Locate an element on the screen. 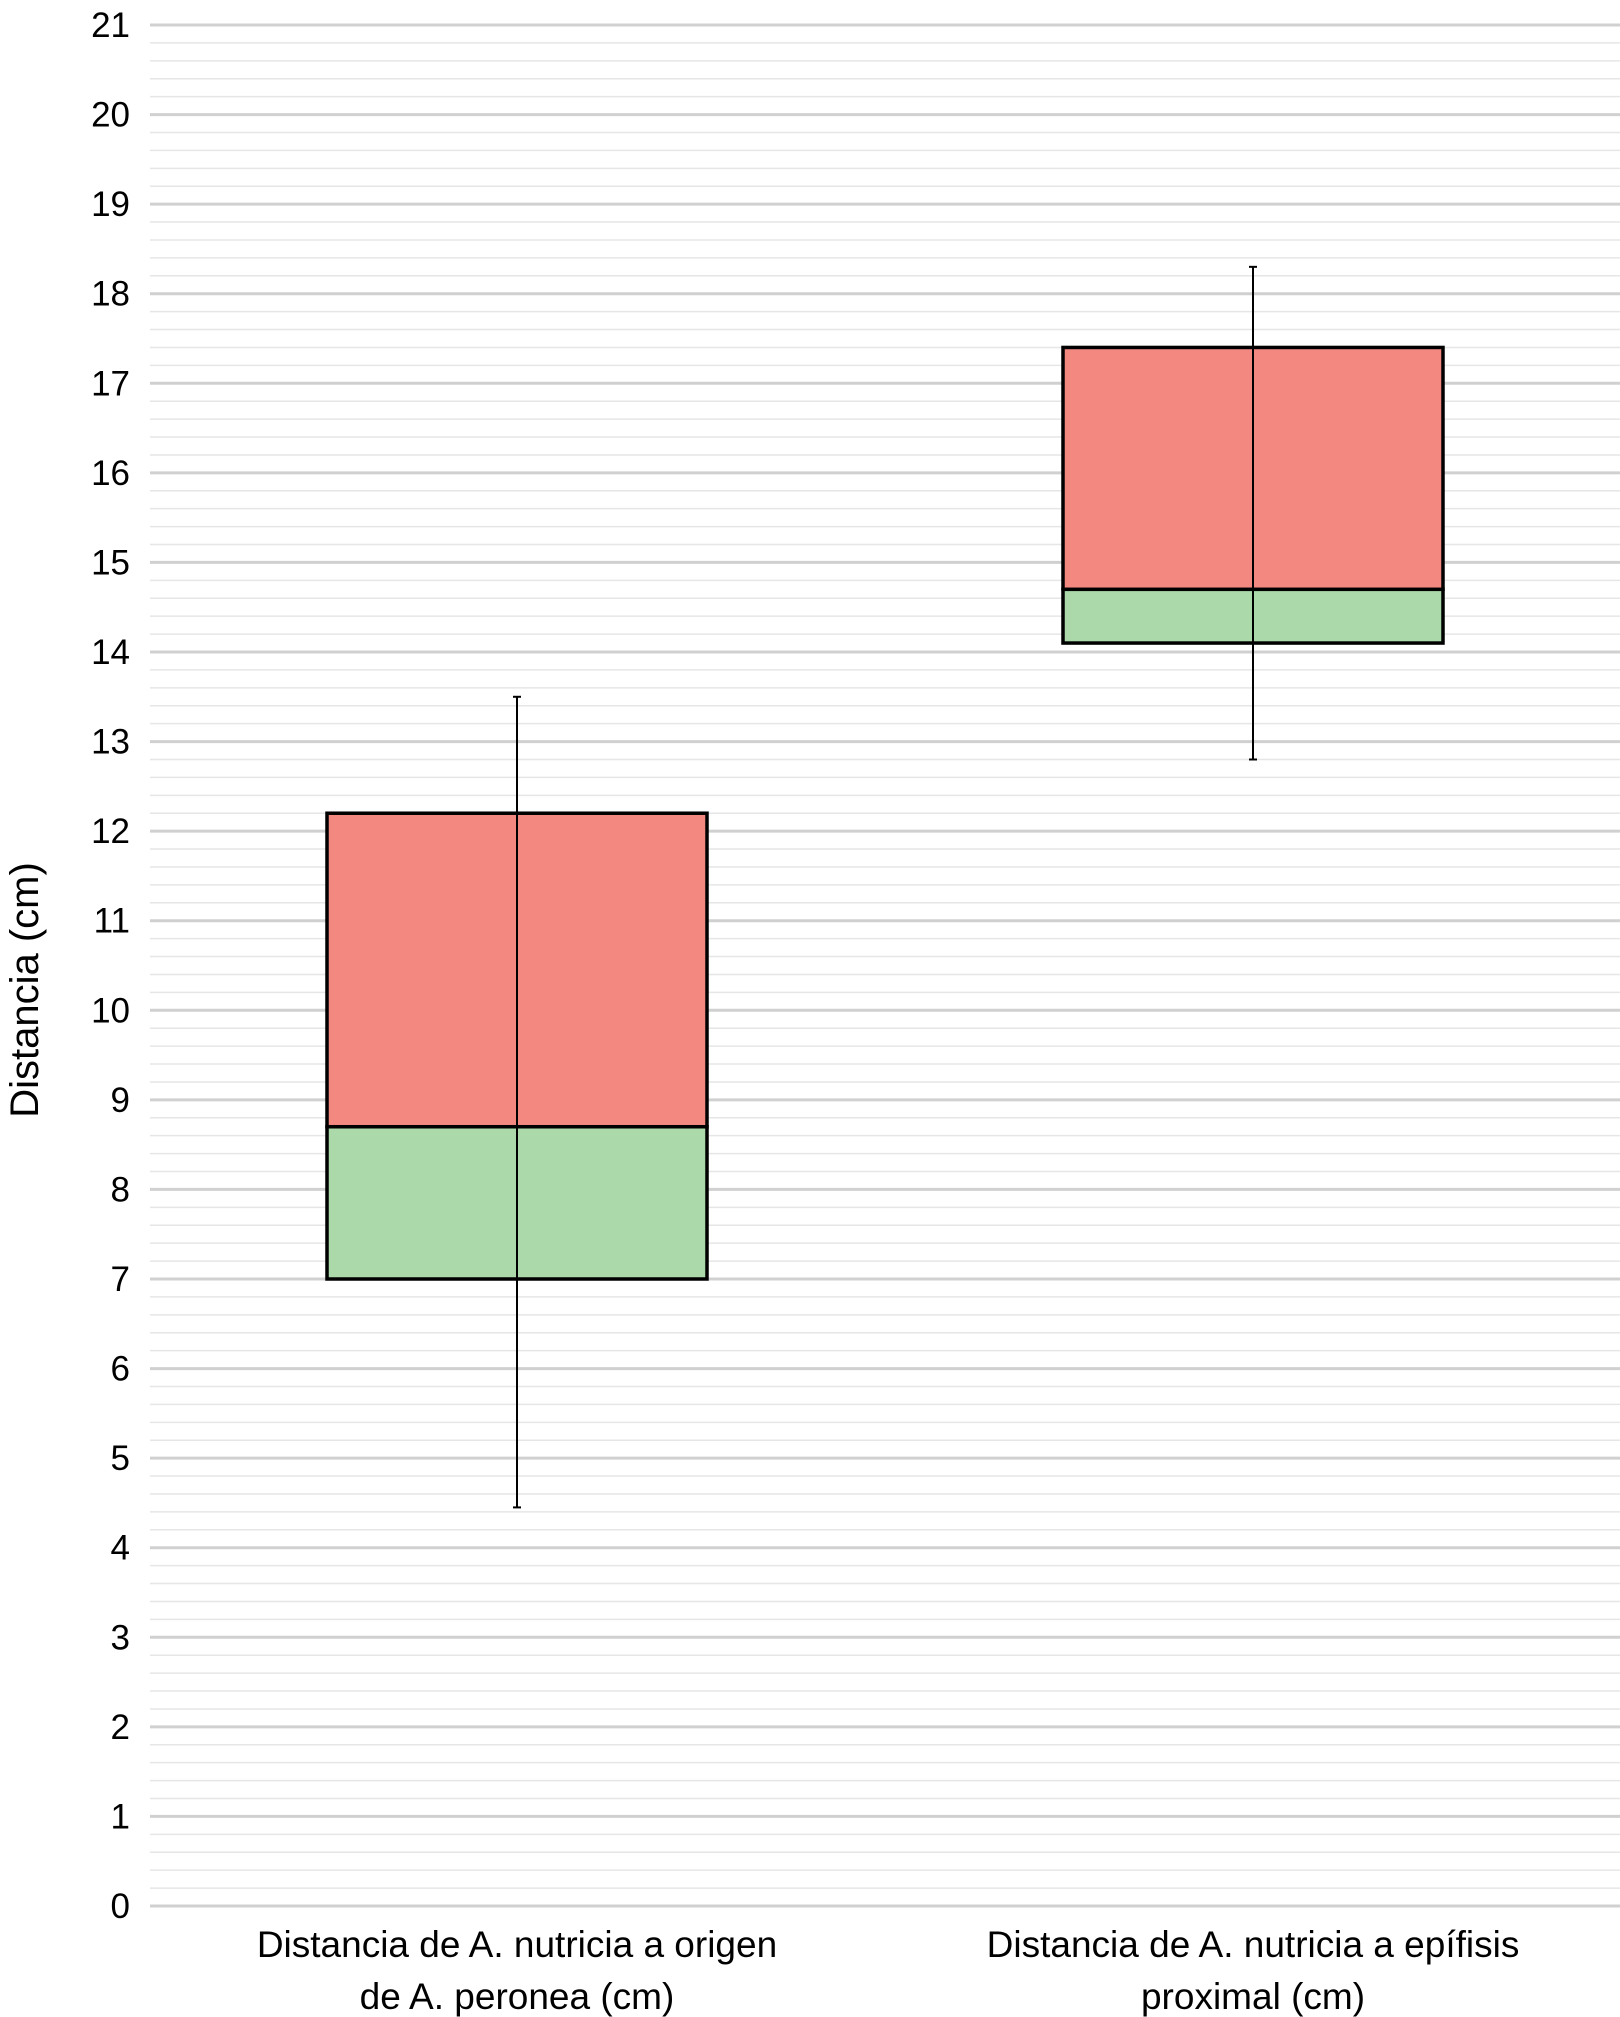 Image resolution: width=1620 pixels, height=2017 pixels. y-tick-label: 21 is located at coordinates (110, 25).